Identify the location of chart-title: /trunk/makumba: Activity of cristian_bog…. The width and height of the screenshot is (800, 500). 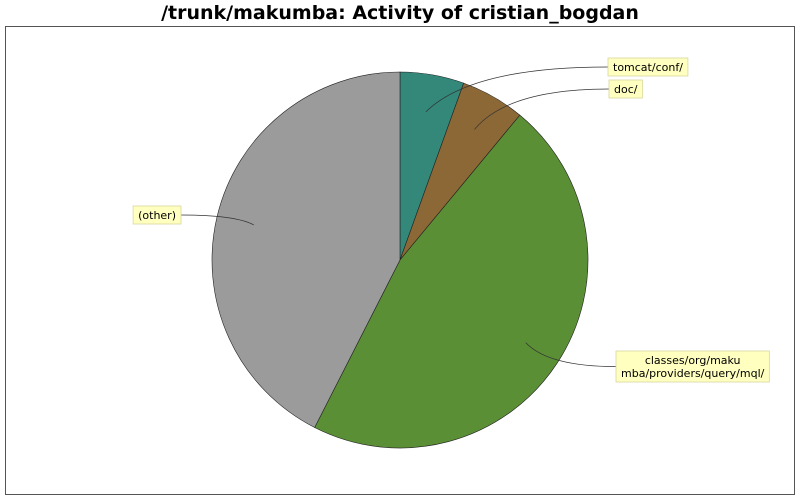
(400, 13).